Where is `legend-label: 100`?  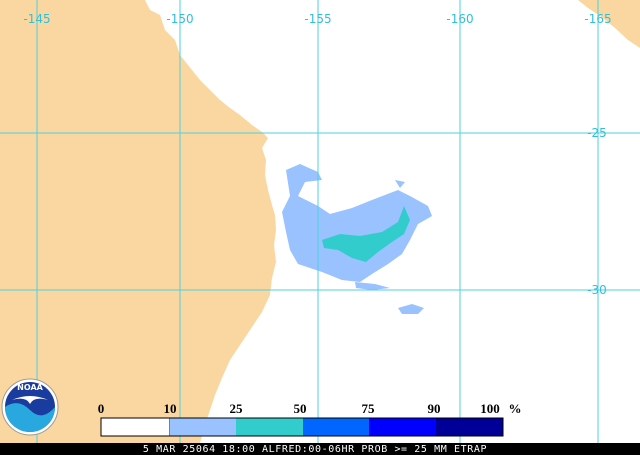 legend-label: 100 is located at coordinates (490, 408).